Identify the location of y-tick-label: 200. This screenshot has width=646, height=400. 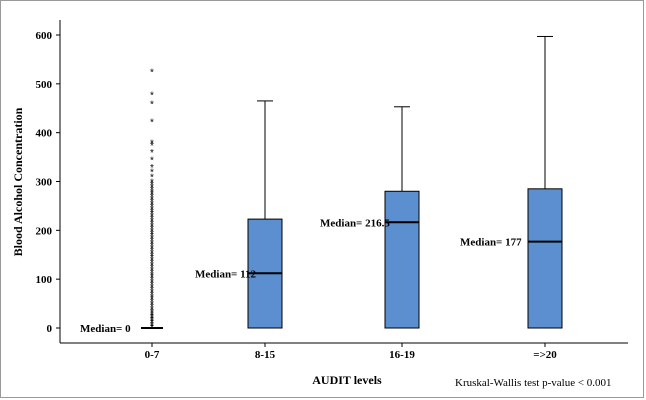
(44, 231).